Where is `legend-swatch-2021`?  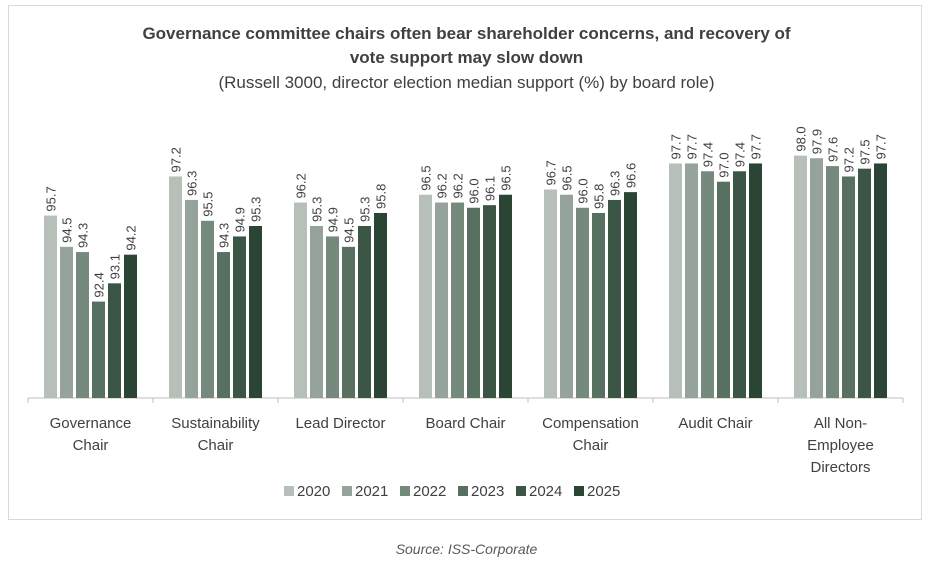
legend-swatch-2021 is located at coordinates (347, 491).